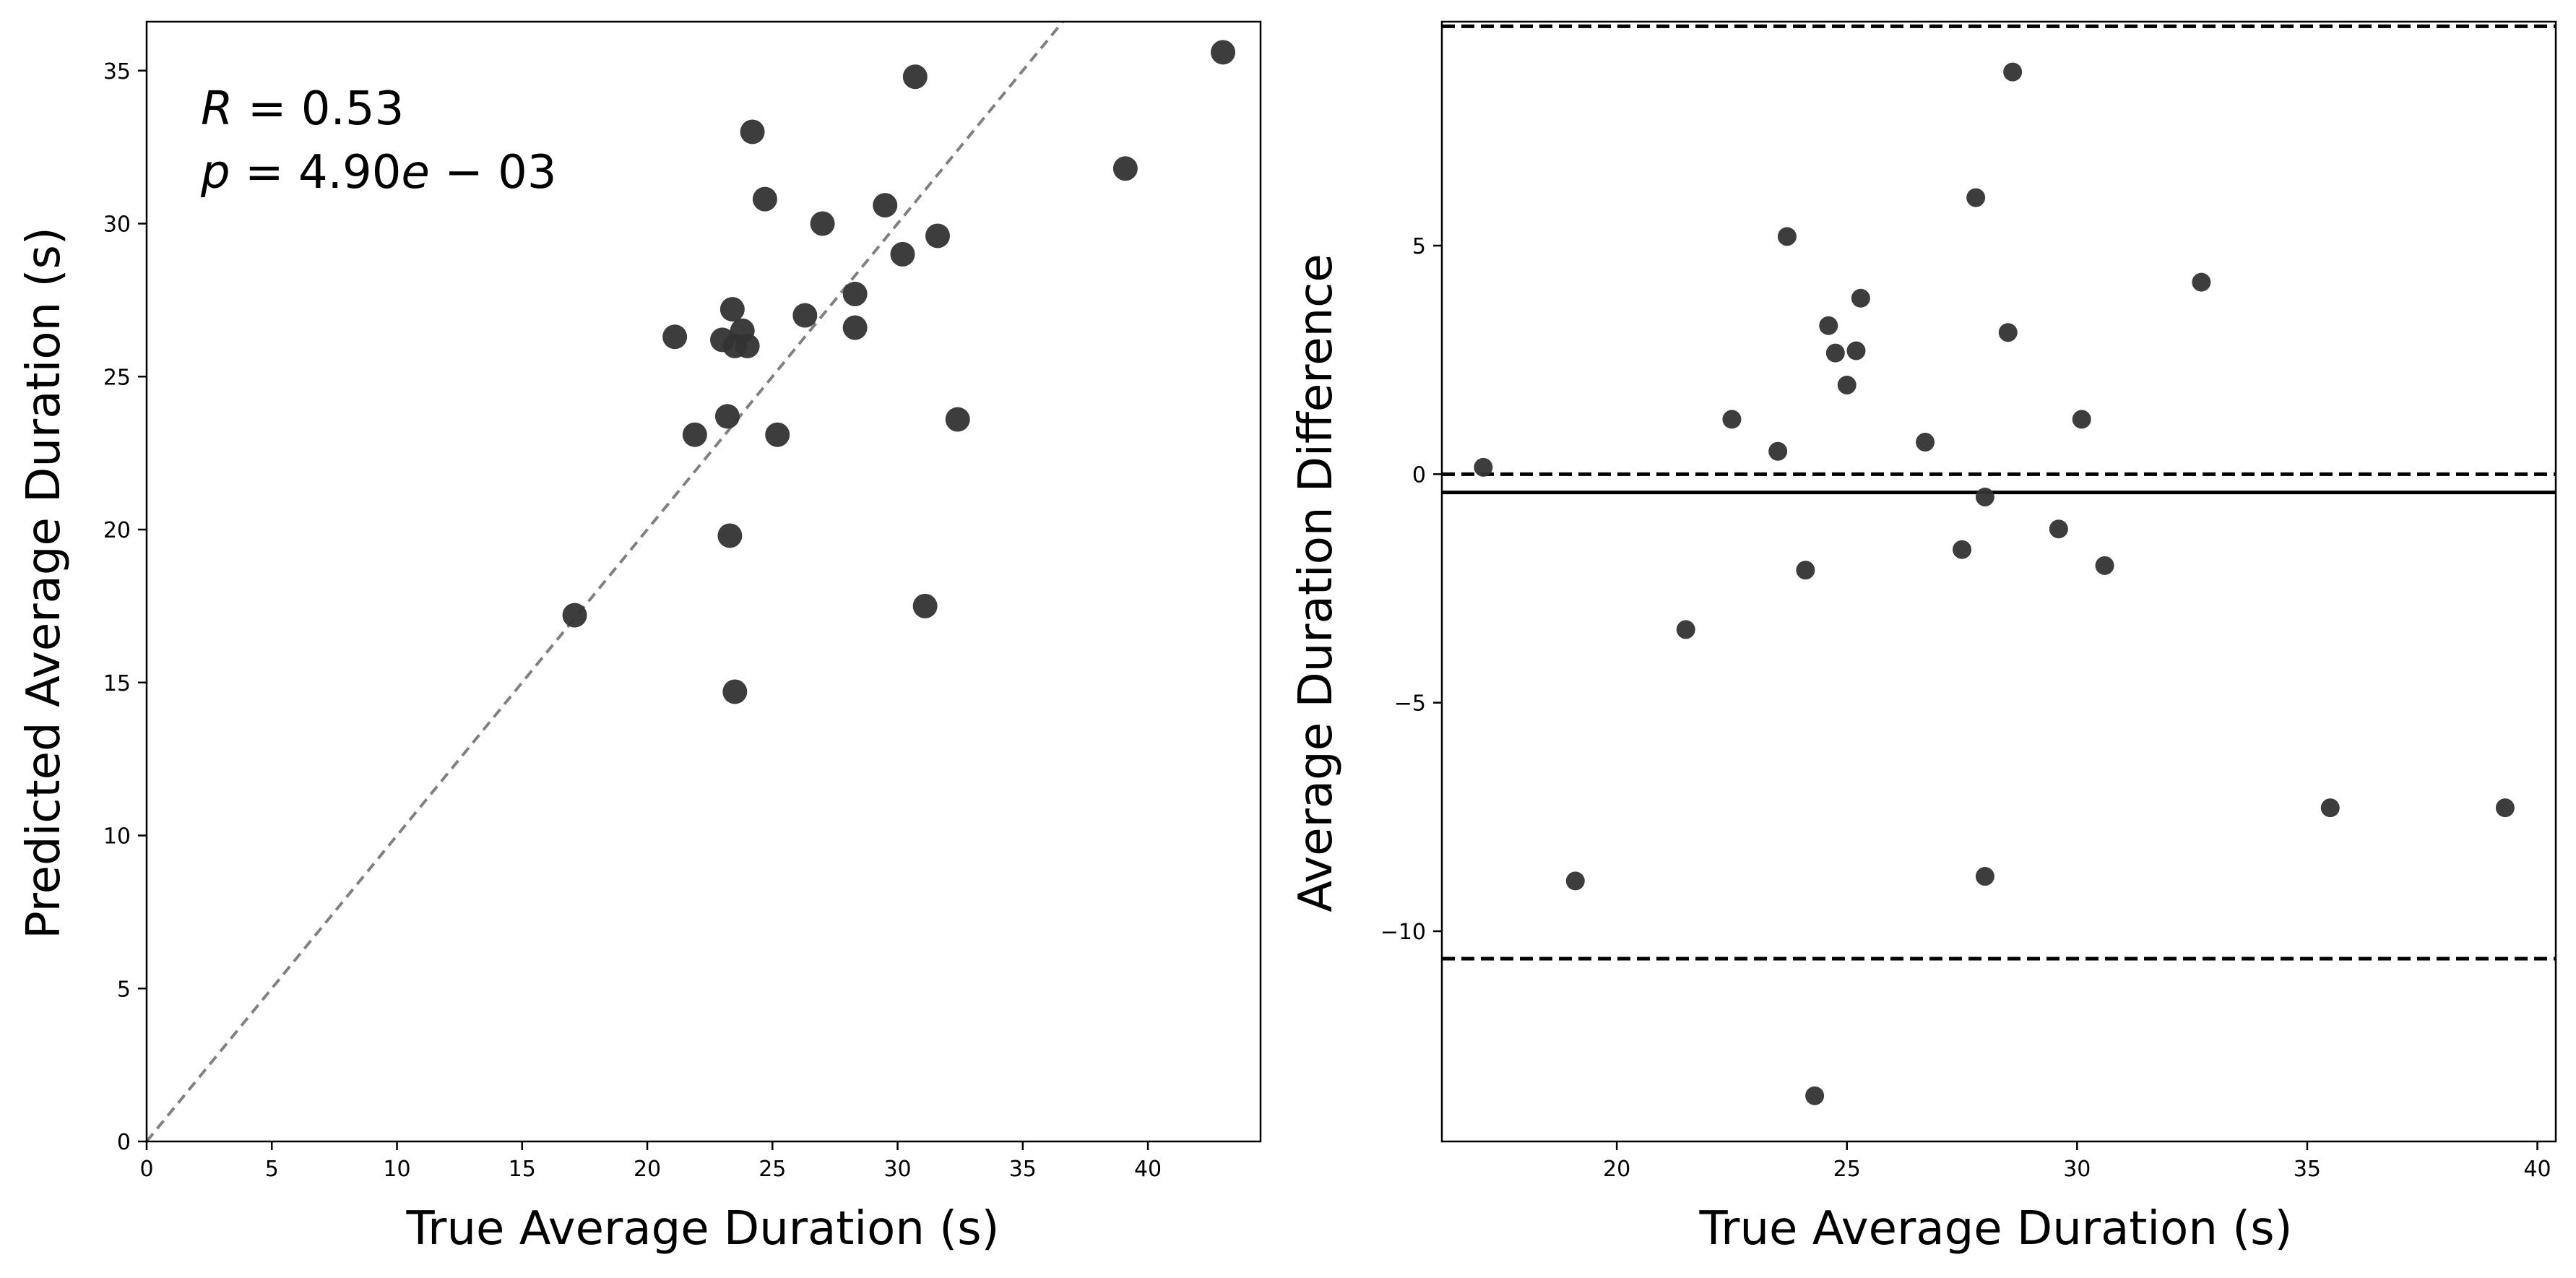  I want to click on x-tick-label: 10, so click(396, 1169).